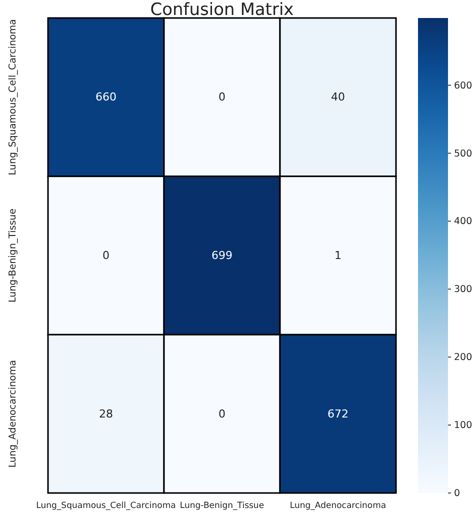 This screenshot has height=513, width=474. I want to click on chart-title: Confusion Matrix, so click(222, 10).